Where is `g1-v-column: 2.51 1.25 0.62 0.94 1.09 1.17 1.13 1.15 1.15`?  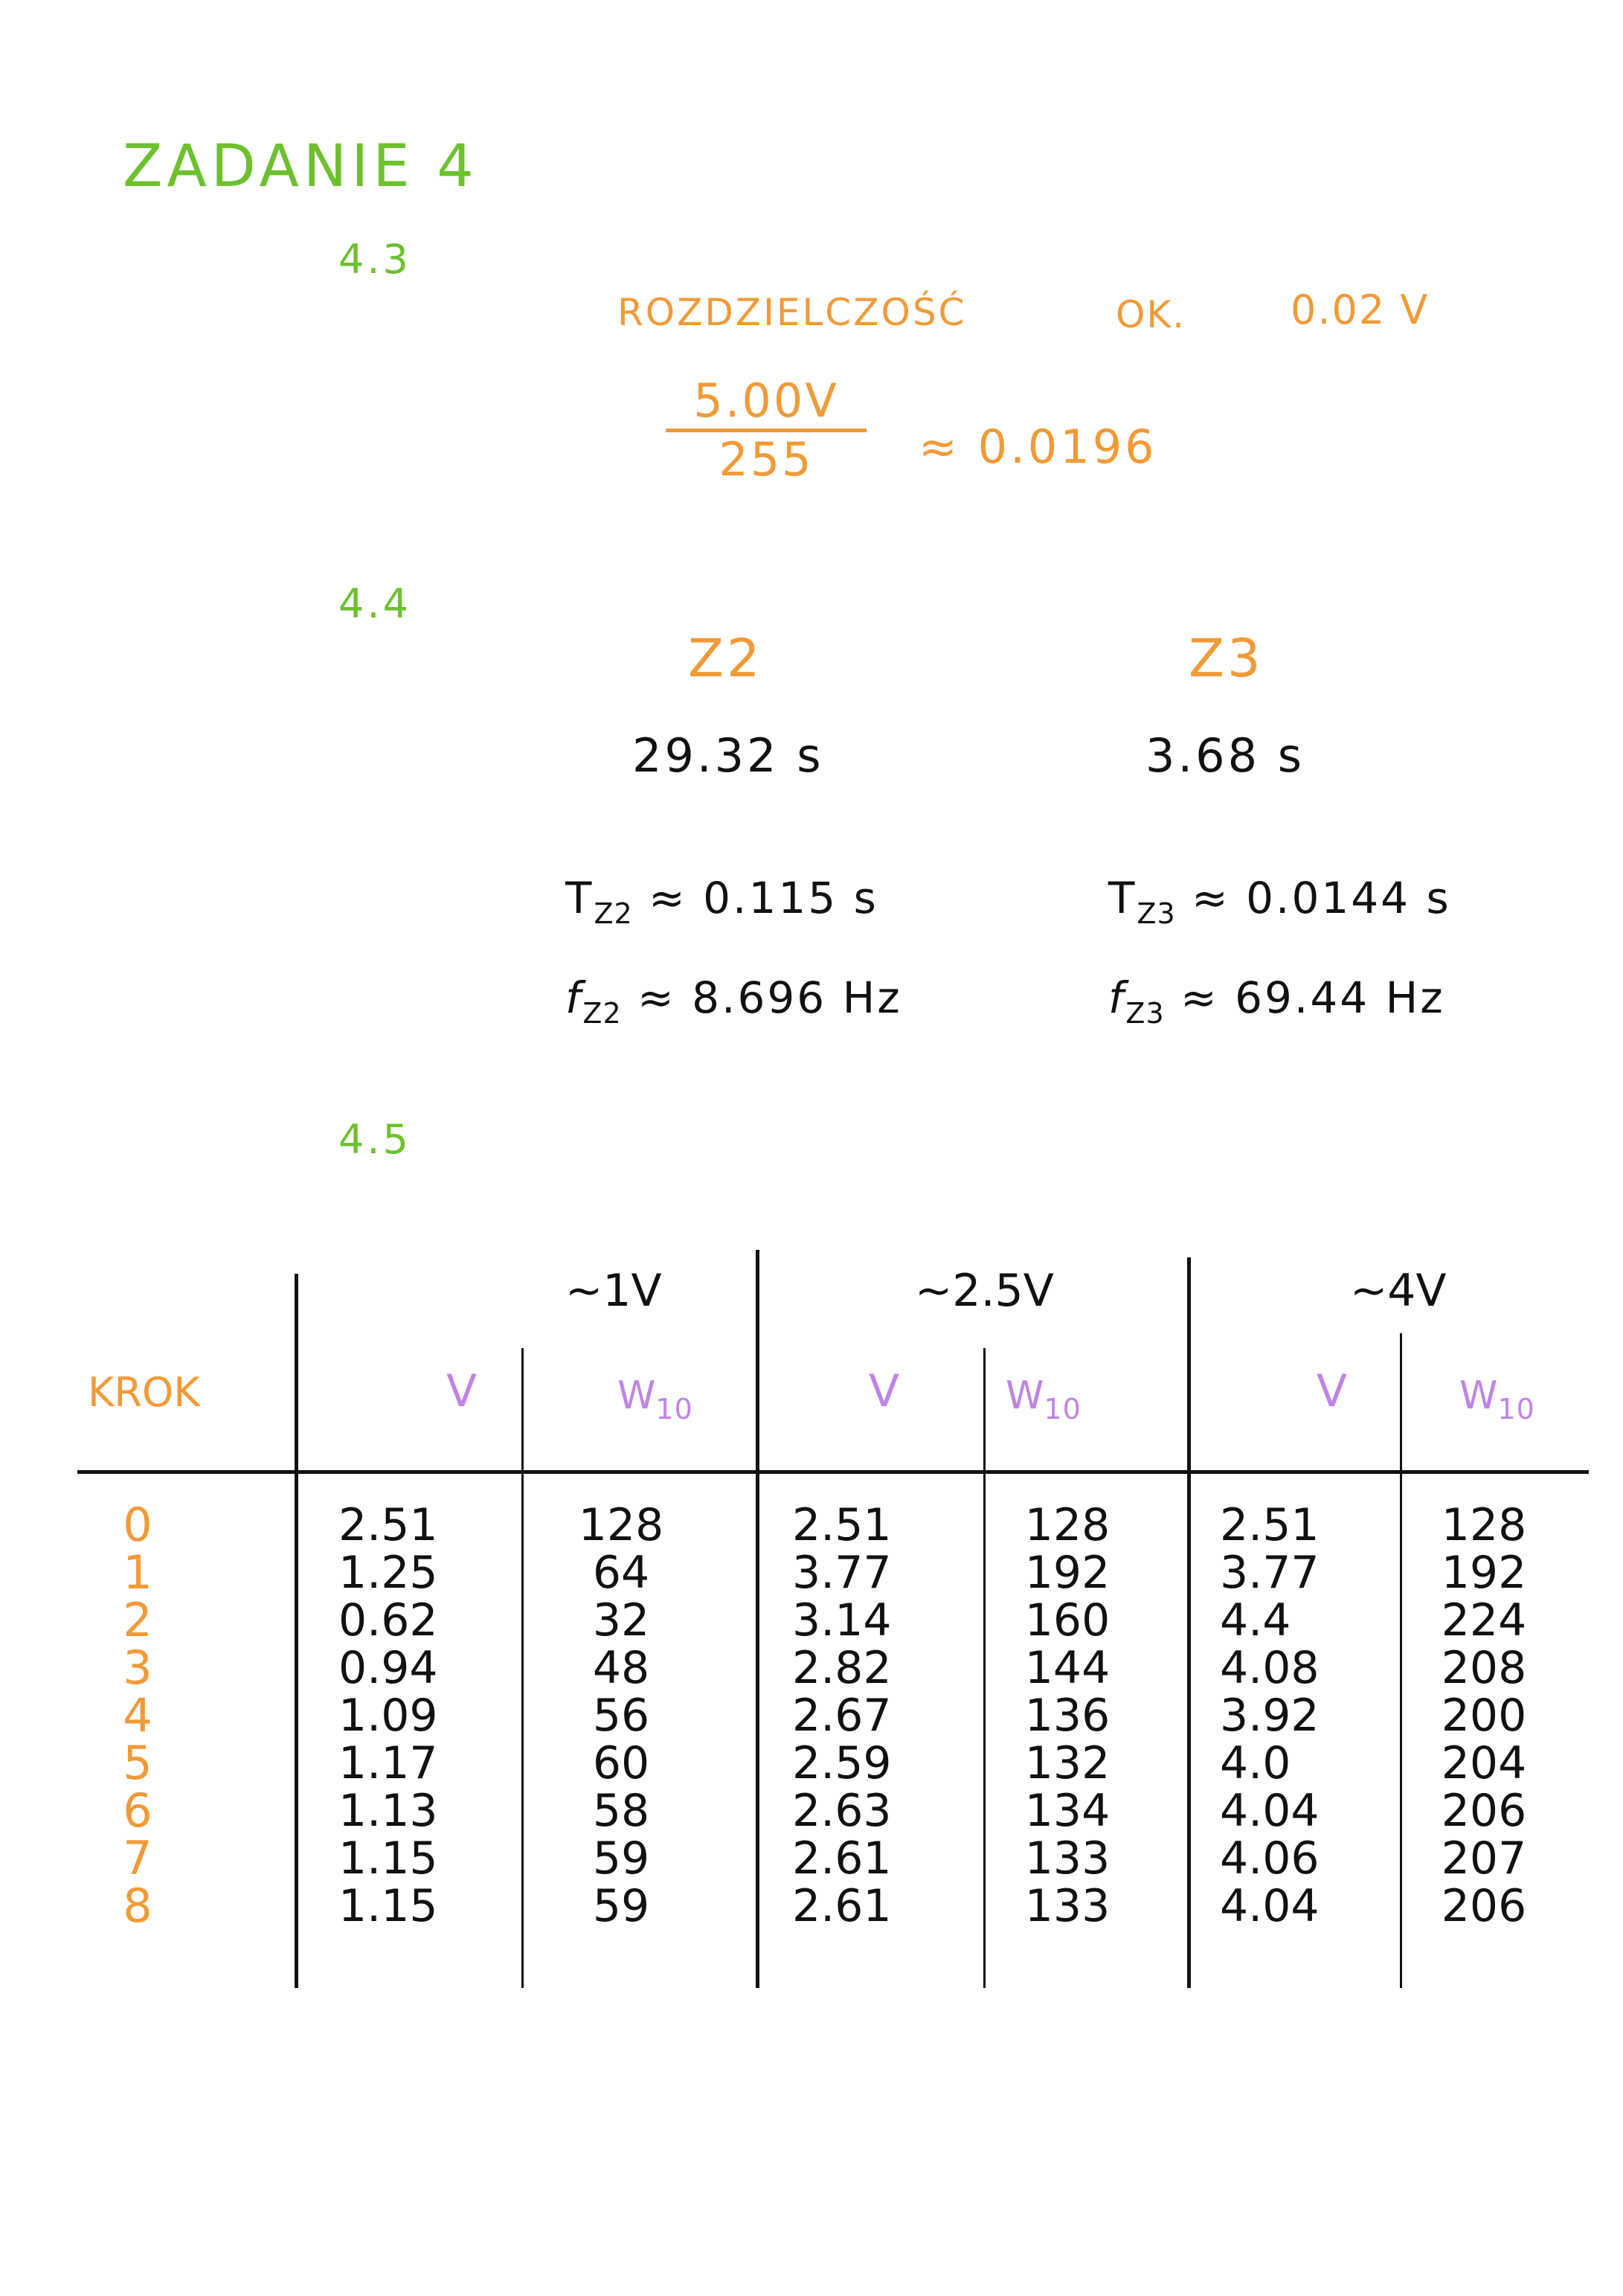
g1-v-column: 2.51 1.25 0.62 0.94 1.09 1.17 1.13 1.15 1.15 is located at coordinates (401, 1715).